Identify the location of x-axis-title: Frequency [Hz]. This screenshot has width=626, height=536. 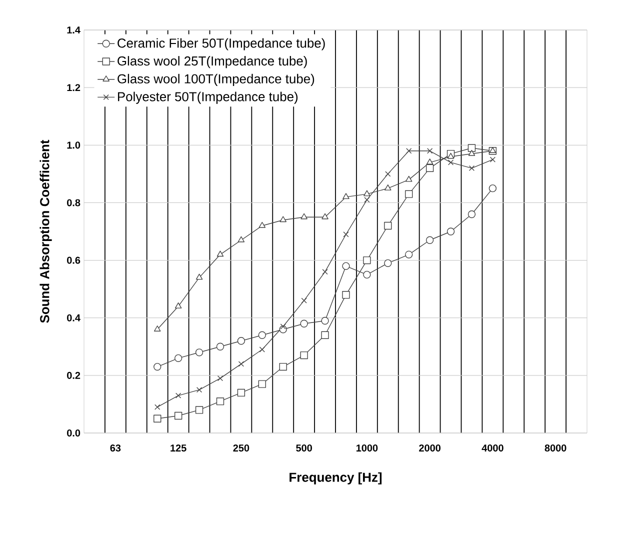
(336, 478).